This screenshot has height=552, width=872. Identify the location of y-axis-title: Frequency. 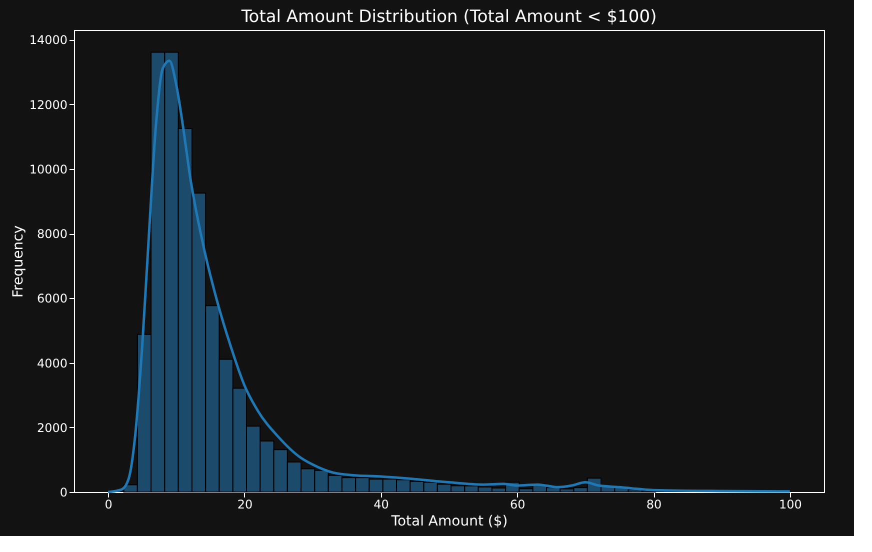
(18, 261).